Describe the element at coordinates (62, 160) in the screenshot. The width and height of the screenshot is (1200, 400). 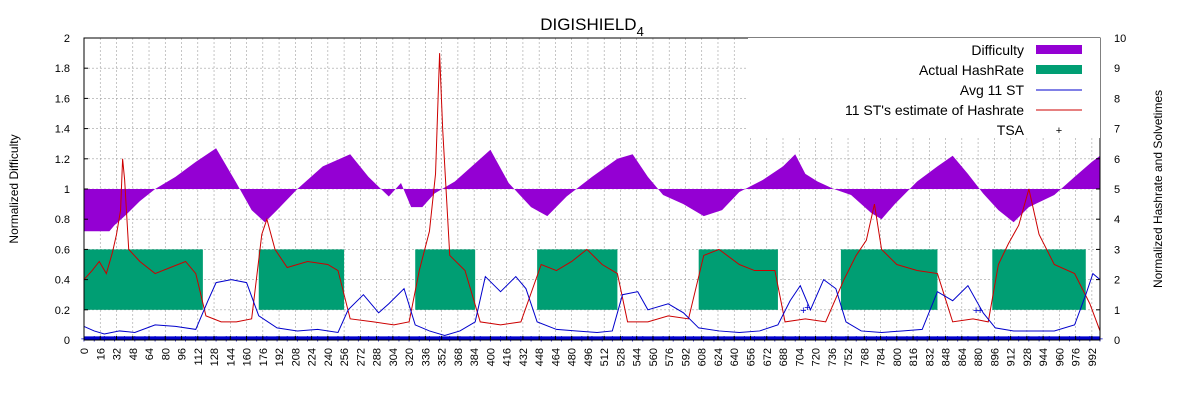
I see `y-tick-label: 1.2` at that location.